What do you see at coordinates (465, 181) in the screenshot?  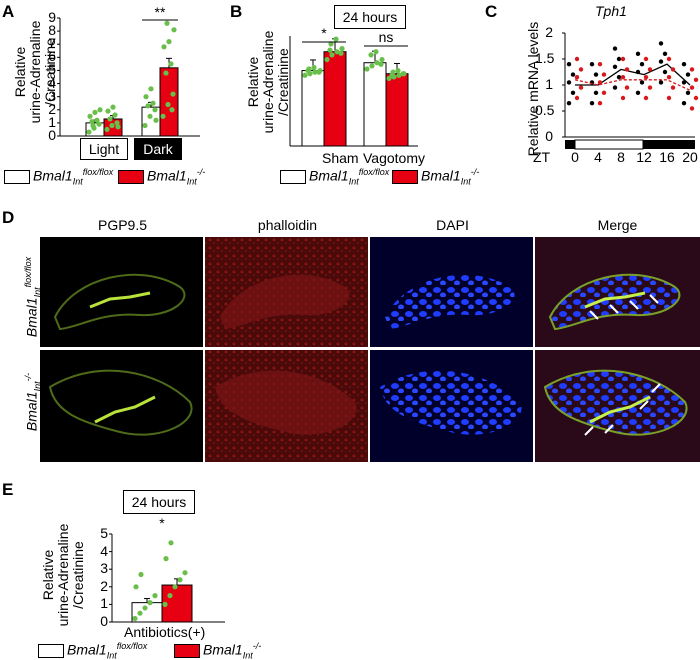 I see `legend-b-ko-sub: Int` at bounding box center [465, 181].